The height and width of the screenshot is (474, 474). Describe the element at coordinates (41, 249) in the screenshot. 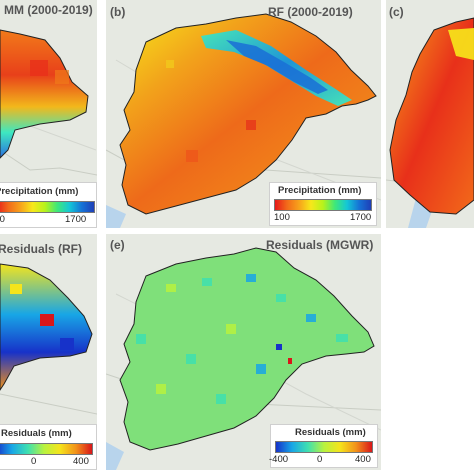

I see `panel-d-title: Residuals (RF)` at that location.